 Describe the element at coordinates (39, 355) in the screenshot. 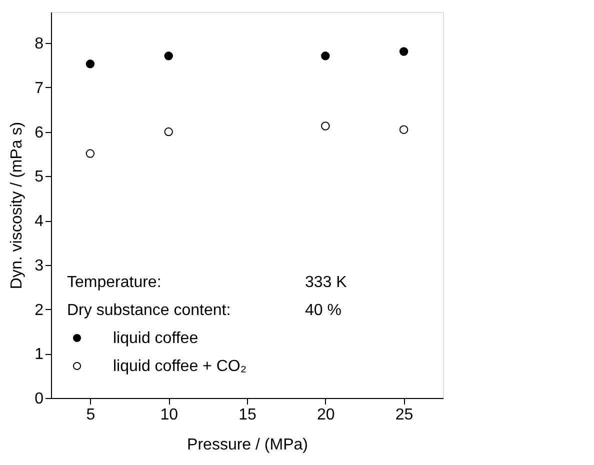

I see `y-tick-label: 1` at that location.